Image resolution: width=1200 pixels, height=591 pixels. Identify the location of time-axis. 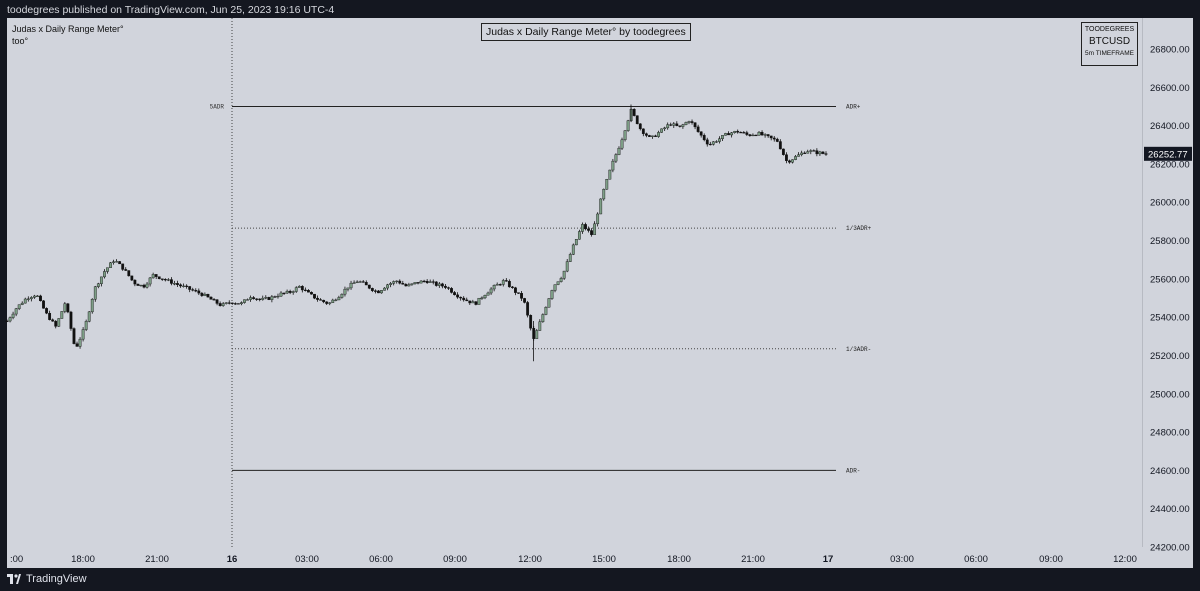
(600, 557).